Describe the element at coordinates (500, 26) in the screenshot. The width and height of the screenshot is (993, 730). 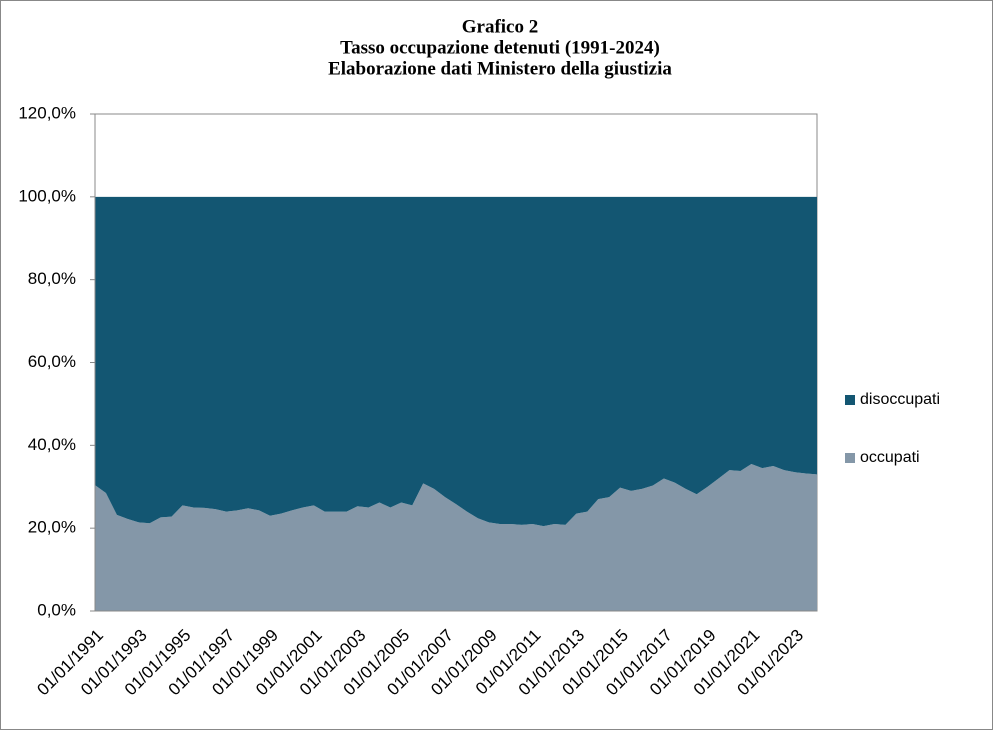
I see `chart-title: Grafico 2` at that location.